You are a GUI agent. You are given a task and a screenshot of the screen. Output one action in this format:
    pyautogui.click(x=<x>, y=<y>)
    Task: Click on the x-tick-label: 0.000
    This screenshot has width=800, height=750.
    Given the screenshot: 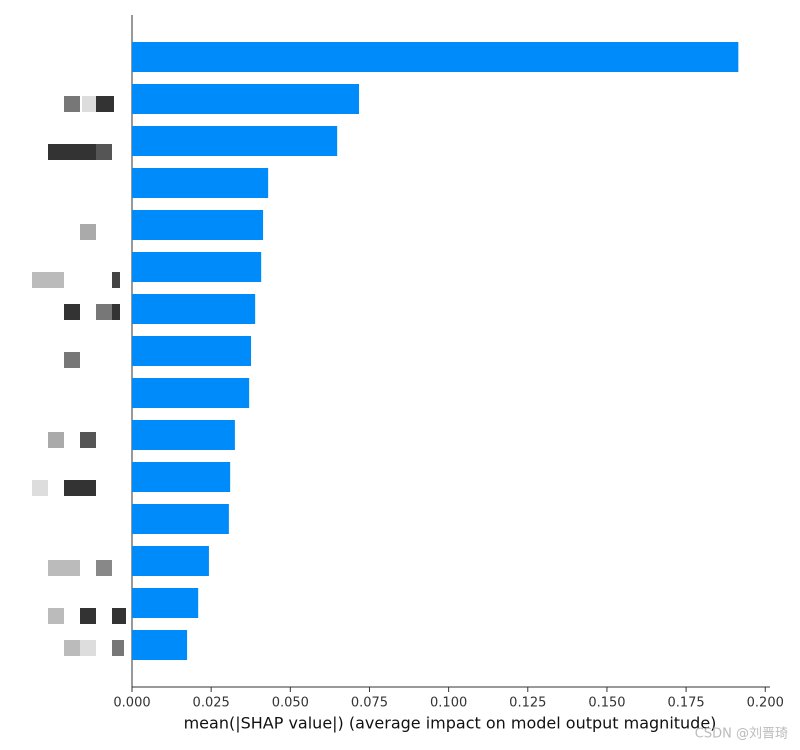 What is the action you would take?
    pyautogui.click(x=131, y=703)
    